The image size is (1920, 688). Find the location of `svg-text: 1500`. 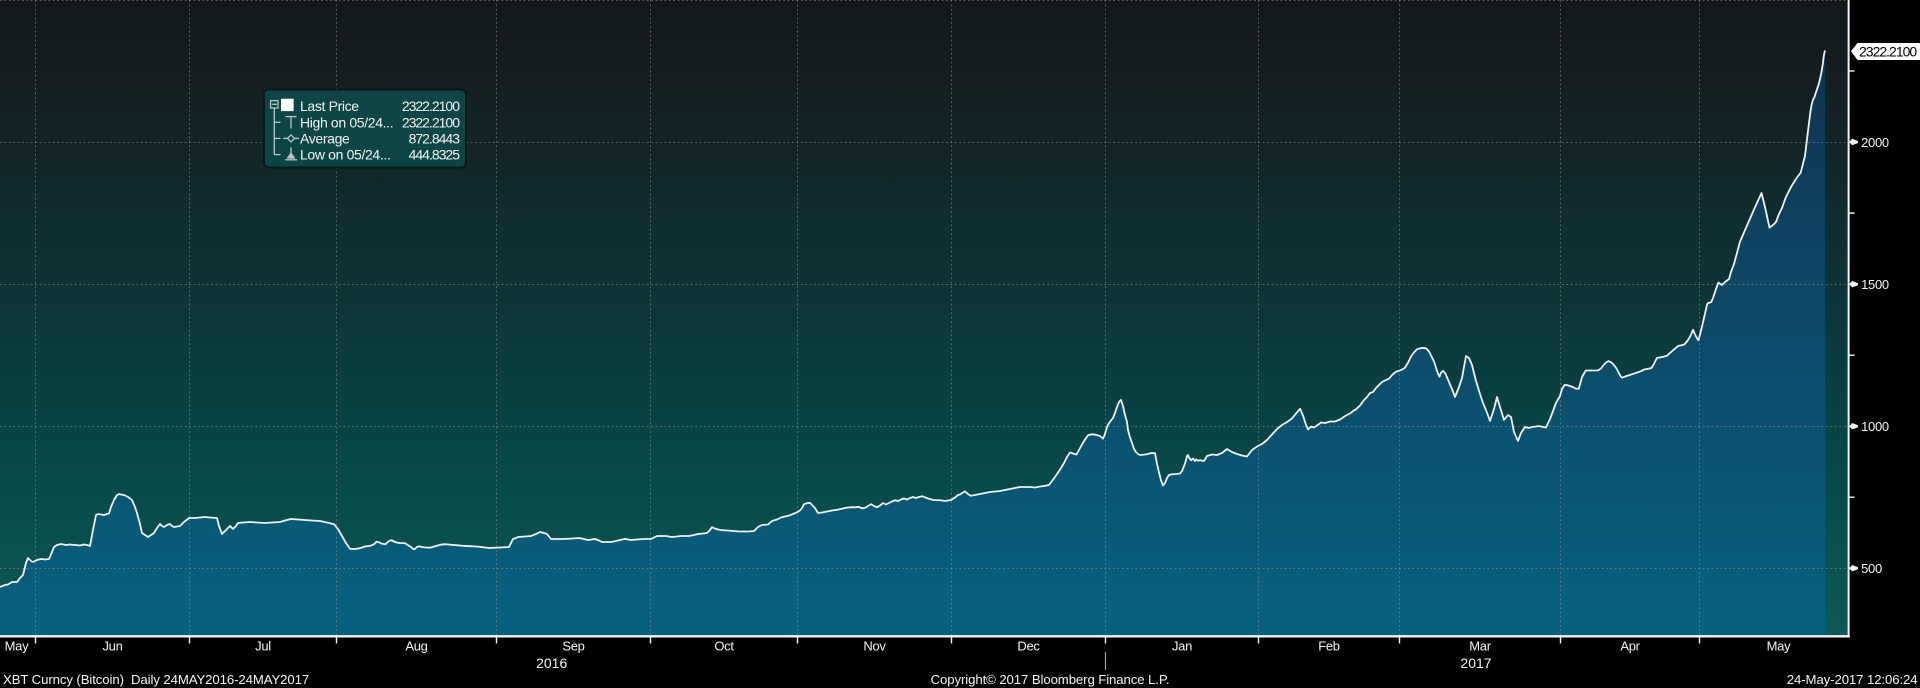

svg-text: 1500 is located at coordinates (1875, 284).